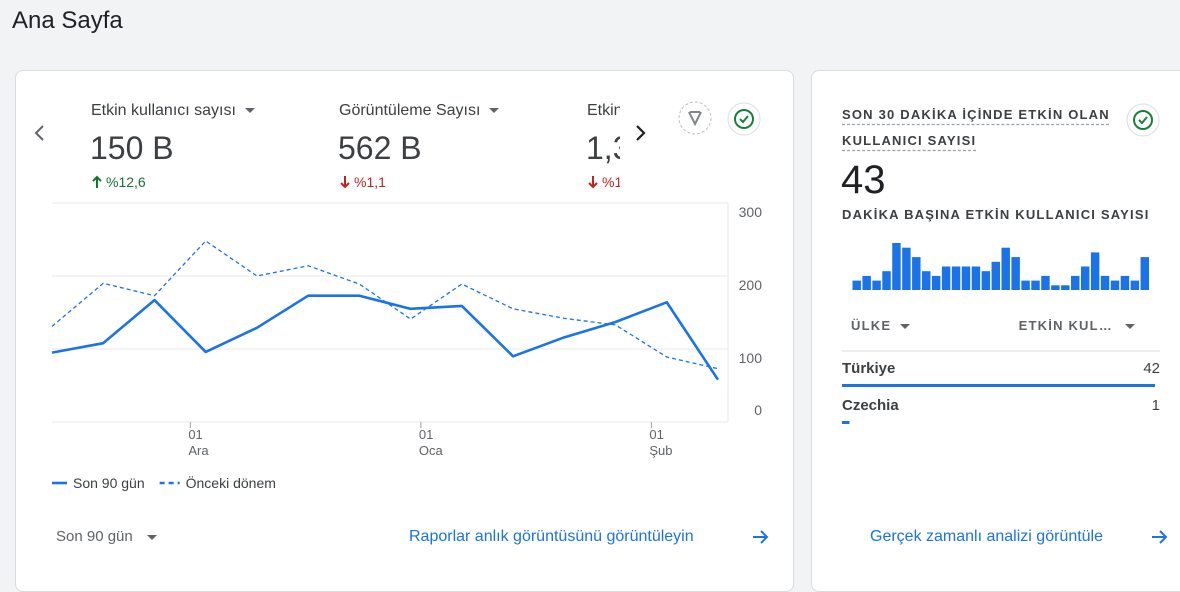  What do you see at coordinates (603, 110) in the screenshot?
I see `metric-label: Etkin` at bounding box center [603, 110].